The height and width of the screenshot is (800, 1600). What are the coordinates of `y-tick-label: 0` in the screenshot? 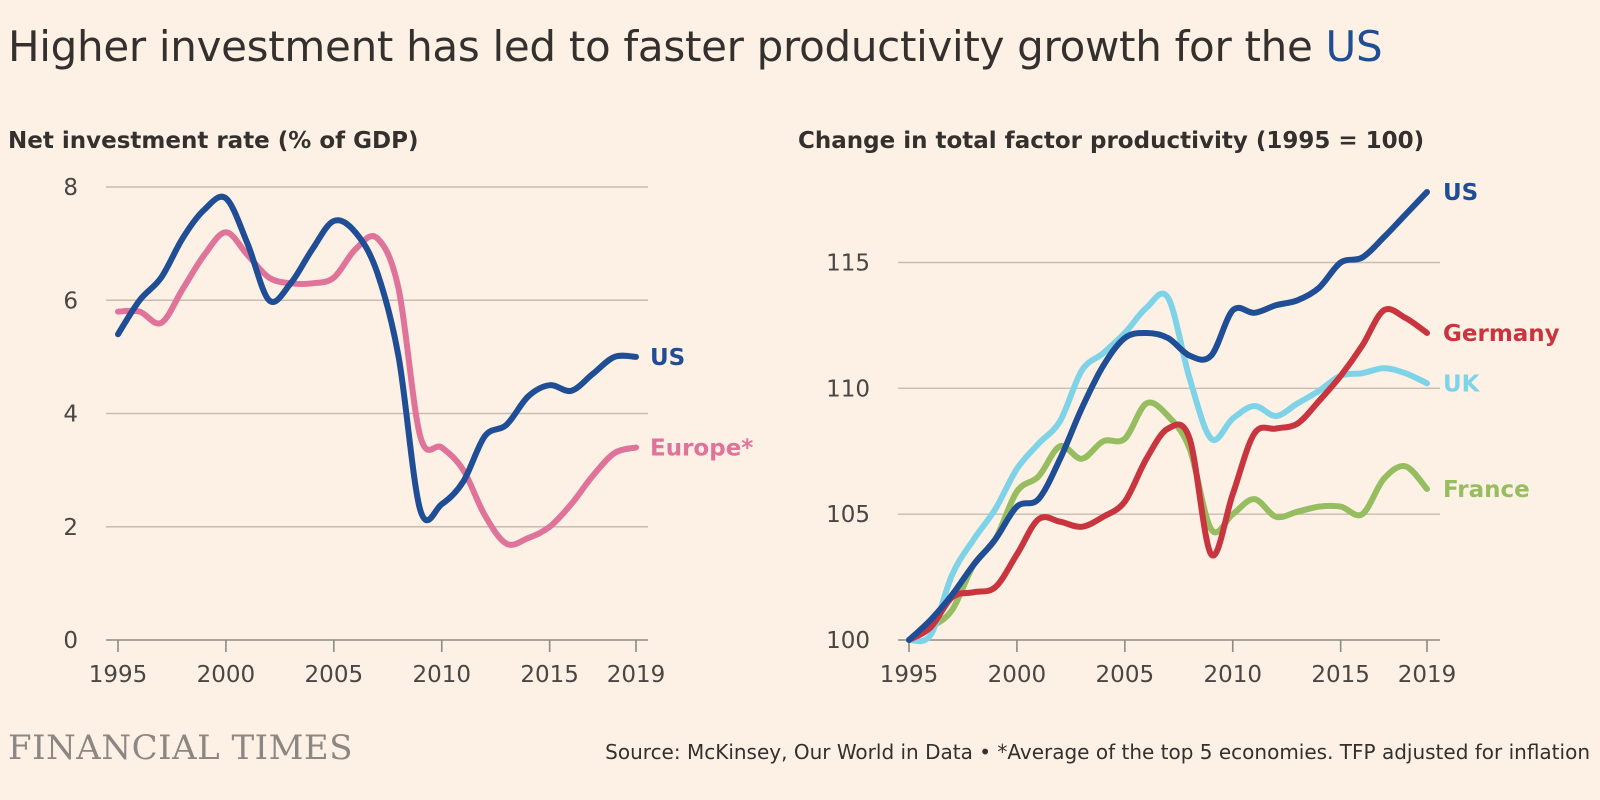 It's located at (70, 641).